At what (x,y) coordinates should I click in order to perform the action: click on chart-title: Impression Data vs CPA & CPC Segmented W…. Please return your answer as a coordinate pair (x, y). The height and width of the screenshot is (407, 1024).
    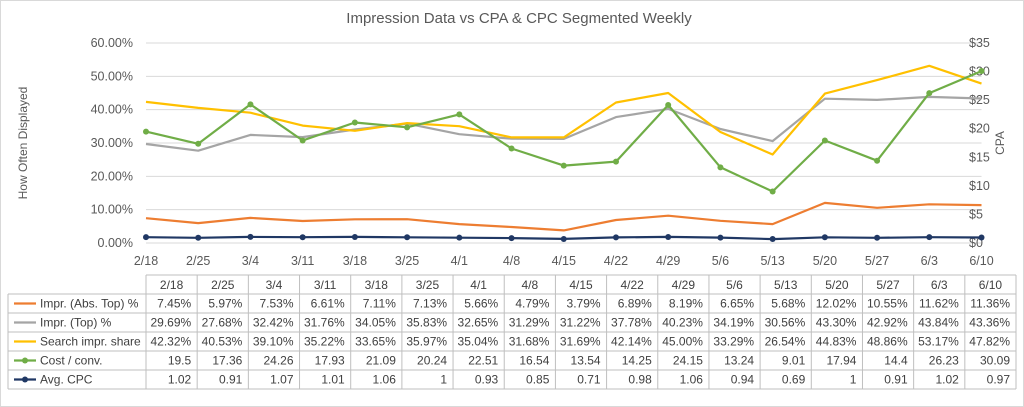
    Looking at the image, I should click on (519, 18).